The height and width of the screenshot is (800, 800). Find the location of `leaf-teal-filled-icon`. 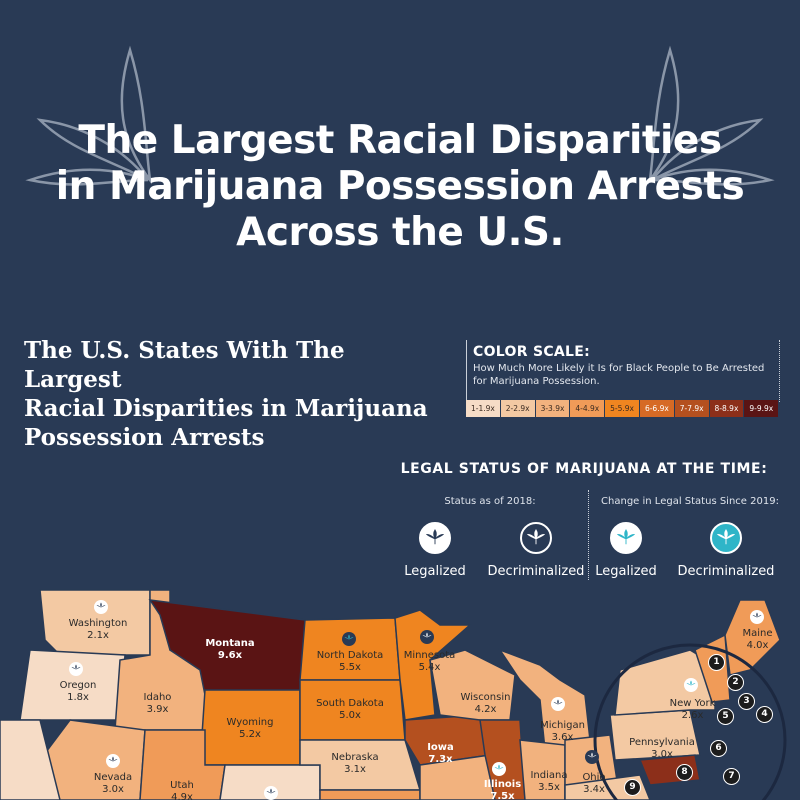

leaf-teal-filled-icon is located at coordinates (726, 538).